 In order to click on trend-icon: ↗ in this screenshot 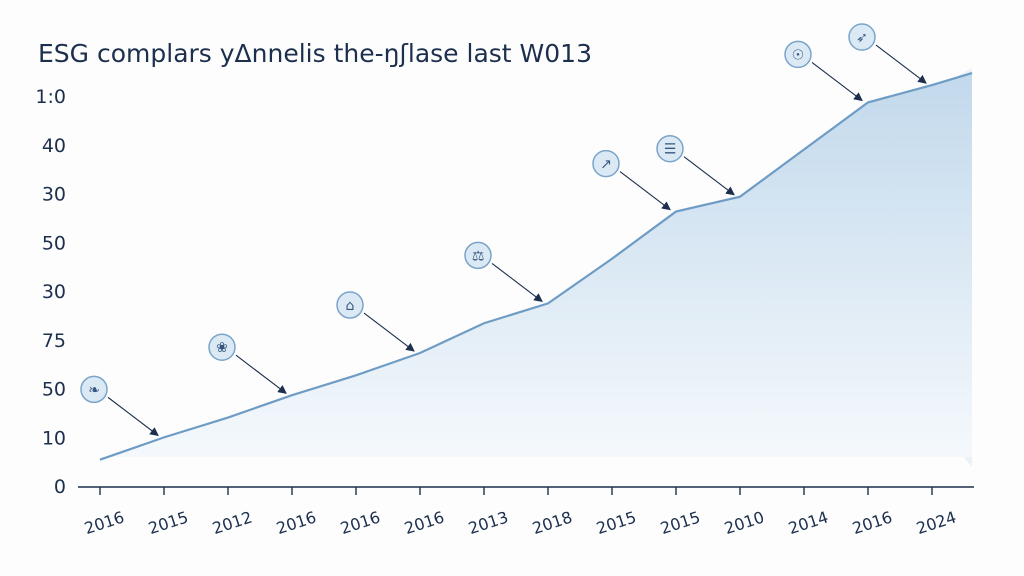, I will do `click(631, 180)`.